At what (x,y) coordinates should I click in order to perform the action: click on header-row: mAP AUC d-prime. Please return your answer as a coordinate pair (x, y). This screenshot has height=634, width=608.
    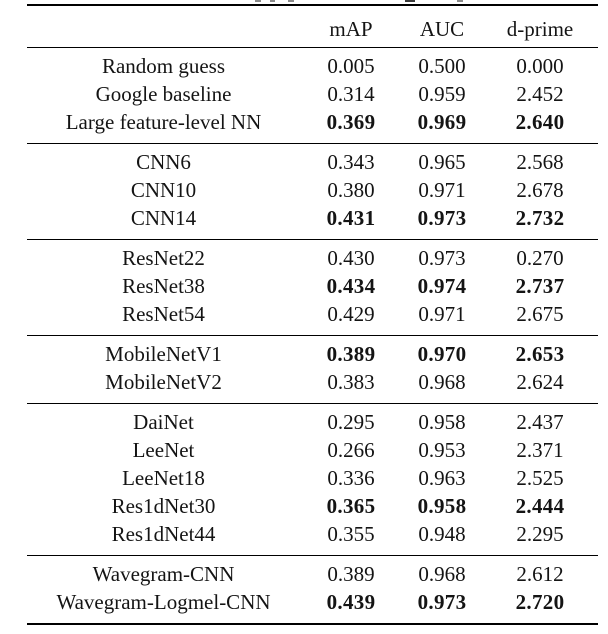
    Looking at the image, I should click on (312, 26).